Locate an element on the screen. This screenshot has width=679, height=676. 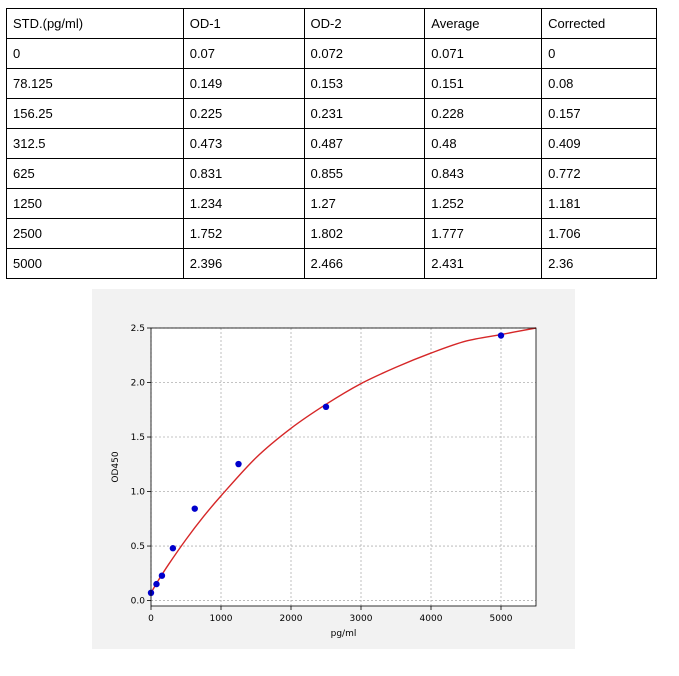
table-cell: 0.07 is located at coordinates (243, 53).